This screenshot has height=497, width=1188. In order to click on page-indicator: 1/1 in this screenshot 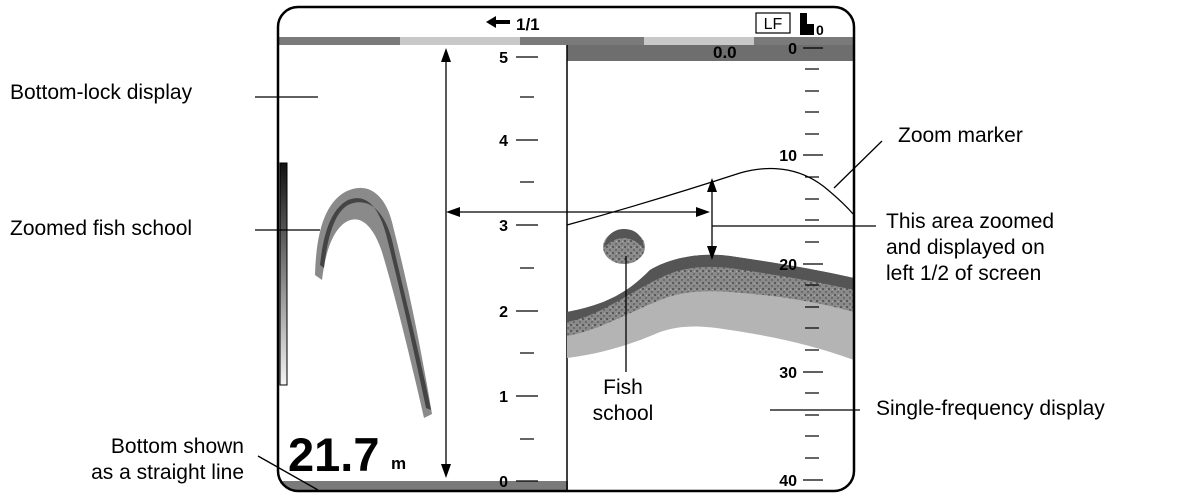, I will do `click(528, 24)`.